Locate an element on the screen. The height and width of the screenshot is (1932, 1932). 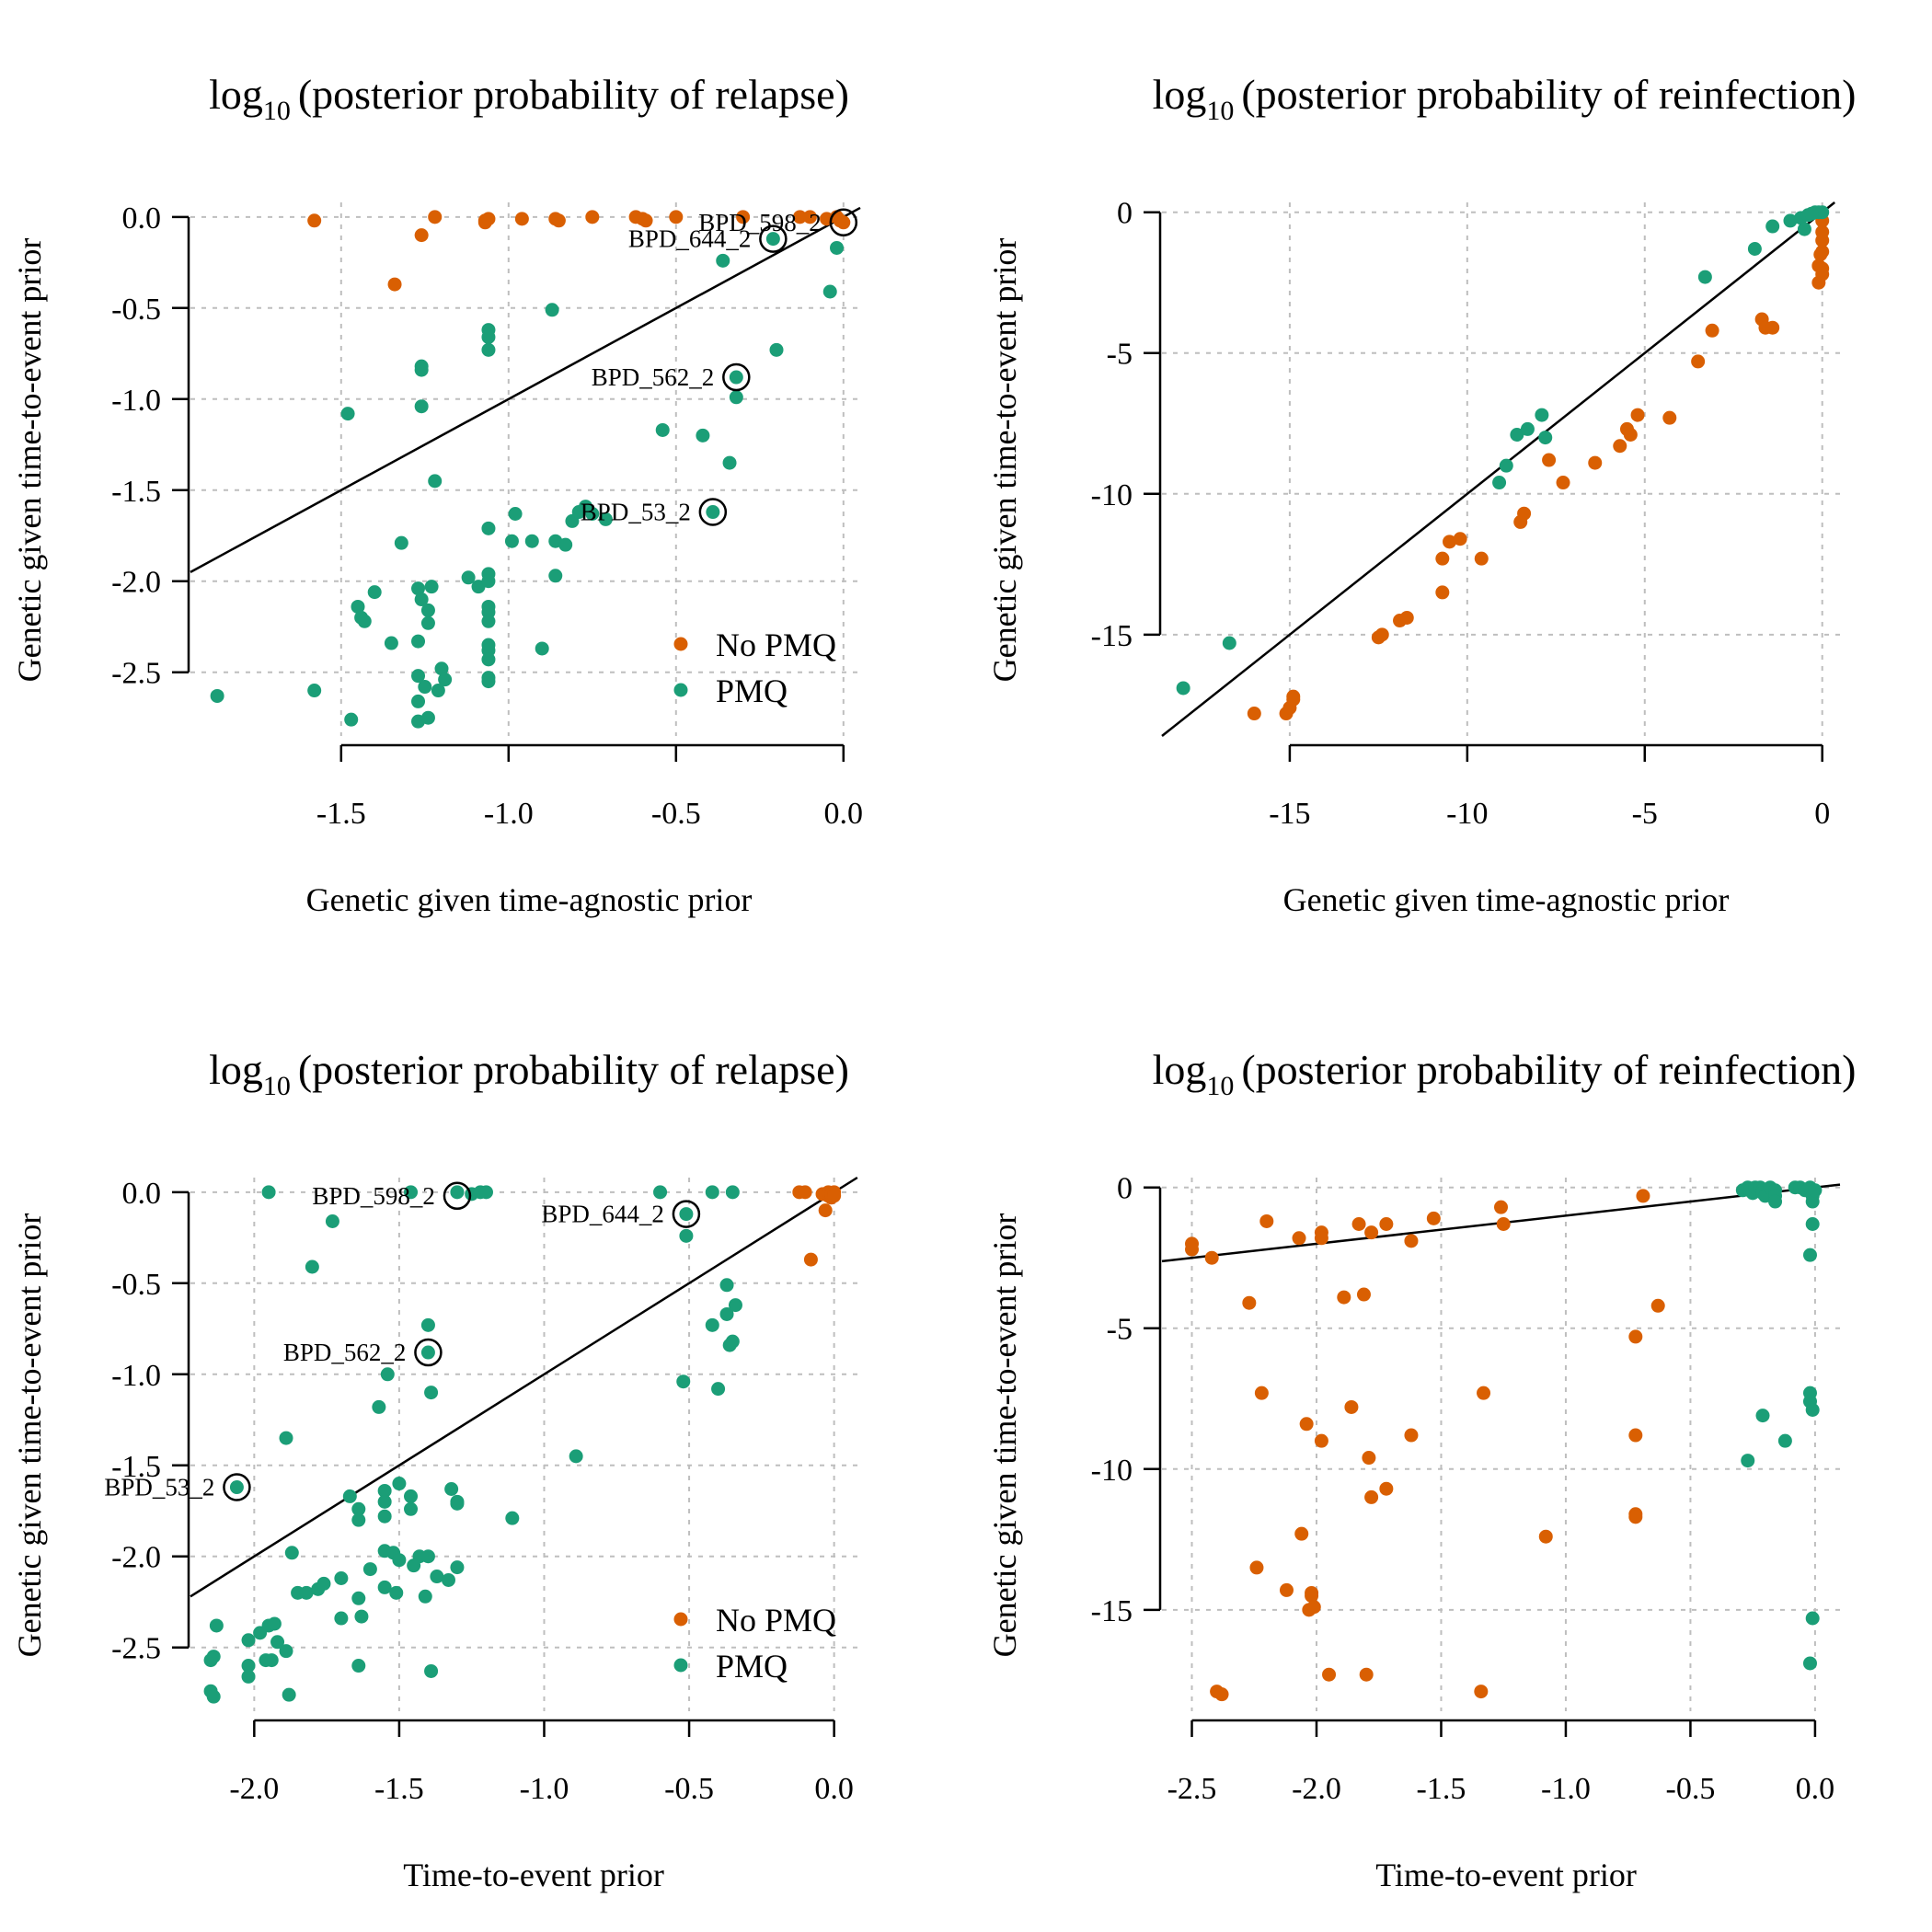
axes: 0 -5 -10 -15 -15 -10 -5 0 is located at coordinates (1461, 514).